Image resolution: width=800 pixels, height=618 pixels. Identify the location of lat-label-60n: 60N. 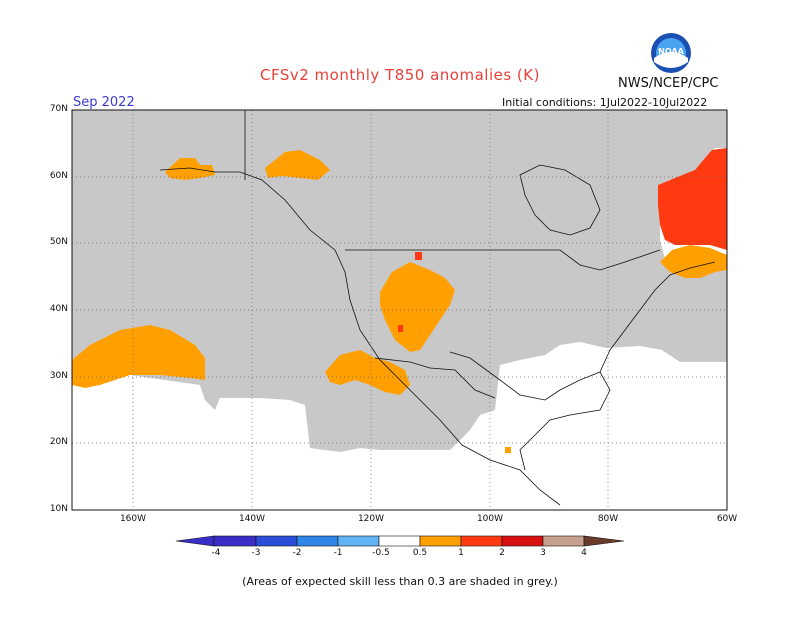
(58, 176).